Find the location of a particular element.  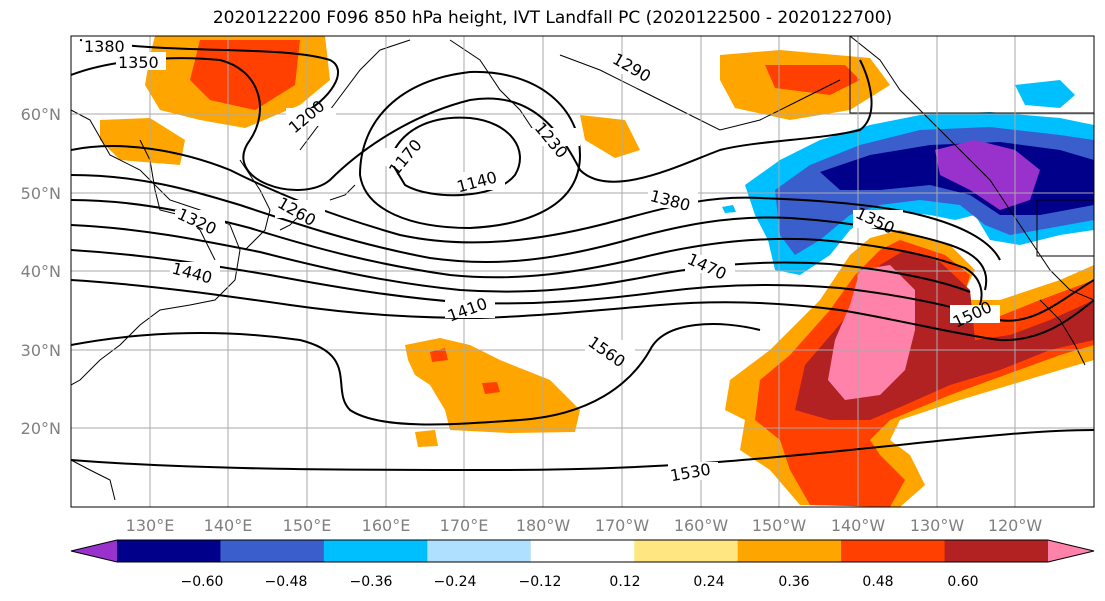

colorbar-outline is located at coordinates (582, 551).